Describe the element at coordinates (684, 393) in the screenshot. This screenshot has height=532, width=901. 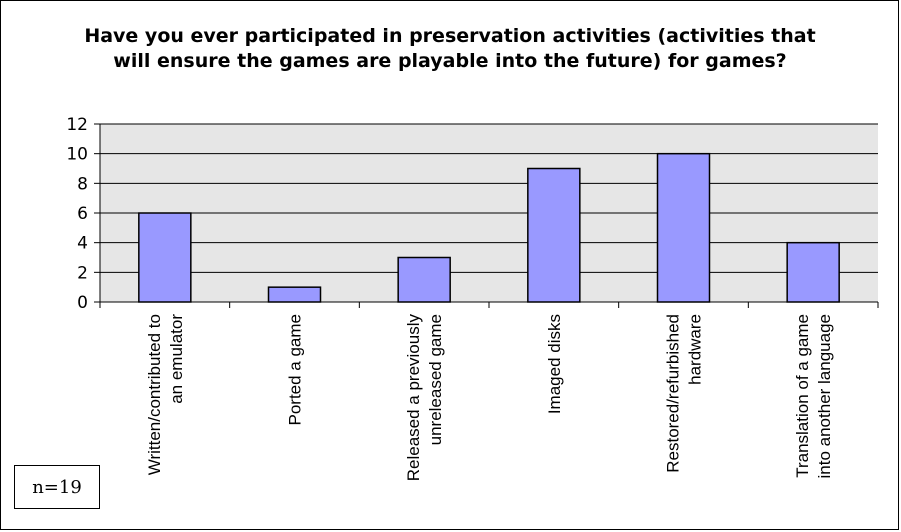
I see `category-label: Restored/refurbished hardware` at that location.